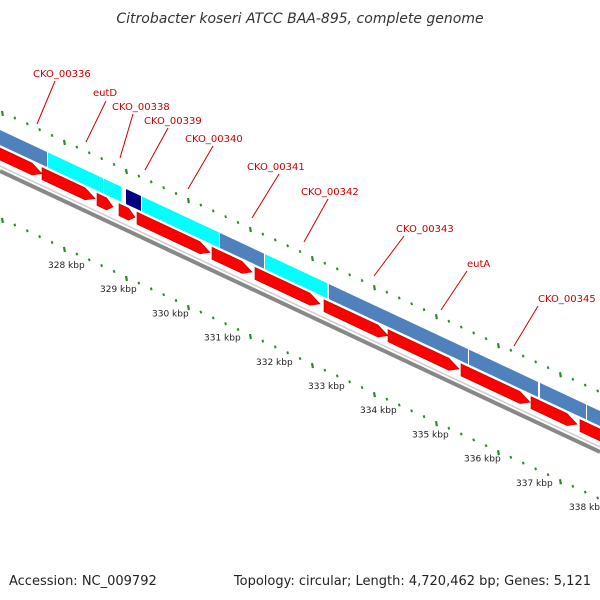  Describe the element at coordinates (83, 581) in the screenshot. I see `accession-label: Accession: NC_009792` at that location.